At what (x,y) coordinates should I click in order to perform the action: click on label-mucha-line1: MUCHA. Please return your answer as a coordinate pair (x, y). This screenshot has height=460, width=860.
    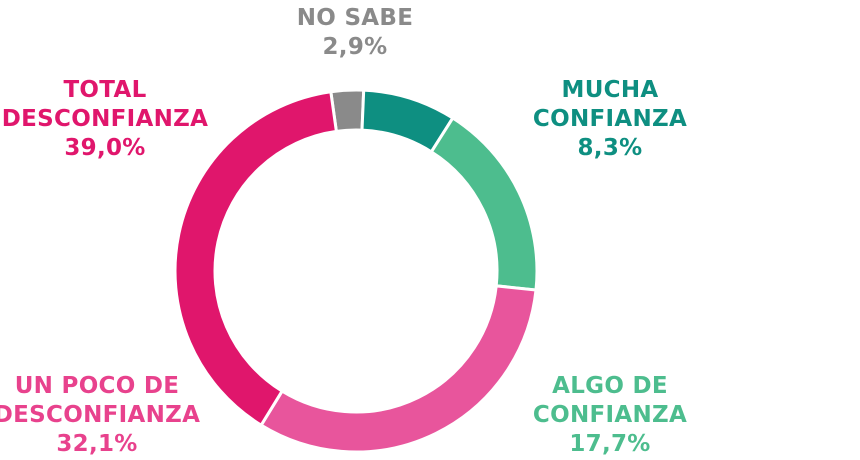
    Looking at the image, I should click on (610, 90).